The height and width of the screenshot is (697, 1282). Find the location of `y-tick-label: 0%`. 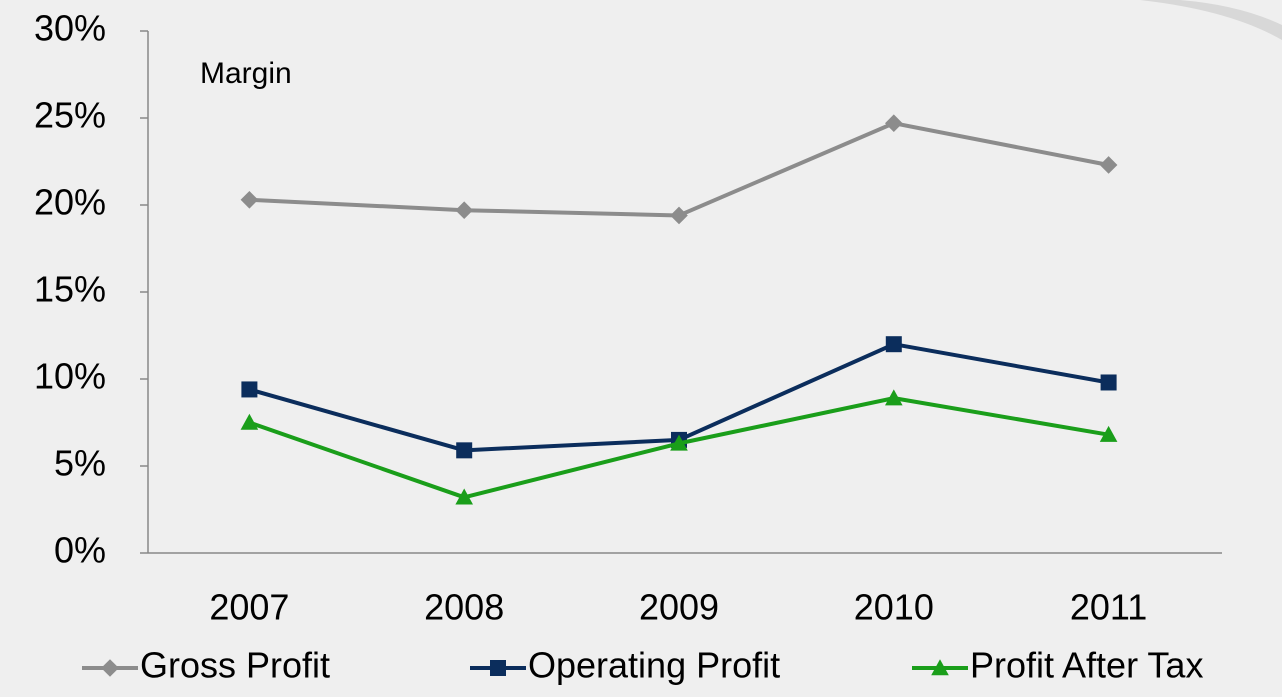

y-tick-label: 0% is located at coordinates (80, 550).